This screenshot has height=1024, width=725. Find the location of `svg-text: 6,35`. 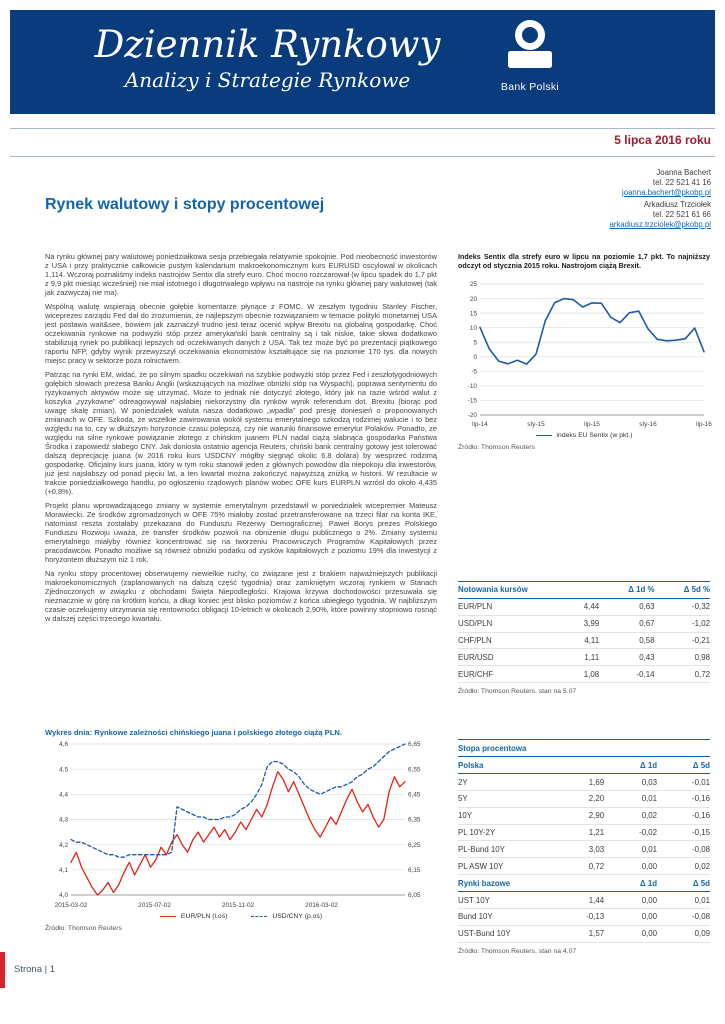

svg-text: 6,35 is located at coordinates (414, 820).